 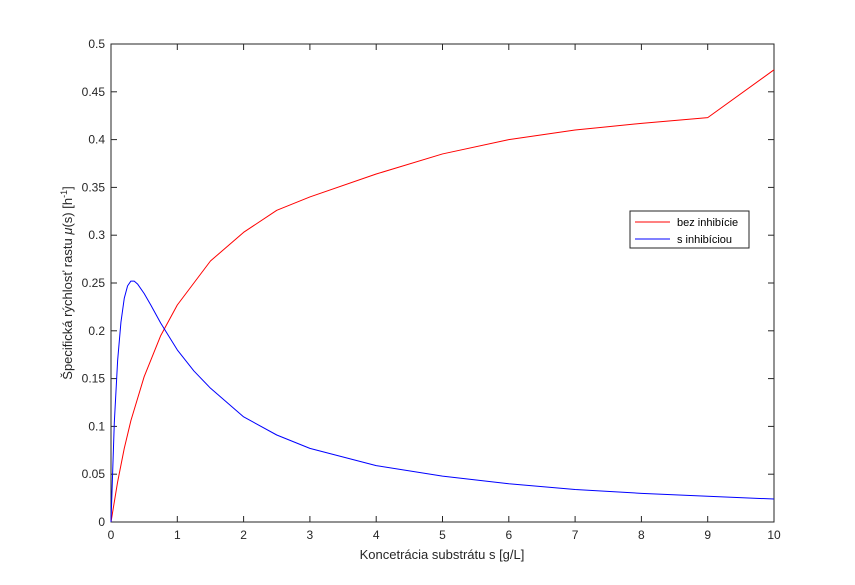 What do you see at coordinates (96, 426) in the screenshot?
I see `y-tick-label: 0.1` at bounding box center [96, 426].